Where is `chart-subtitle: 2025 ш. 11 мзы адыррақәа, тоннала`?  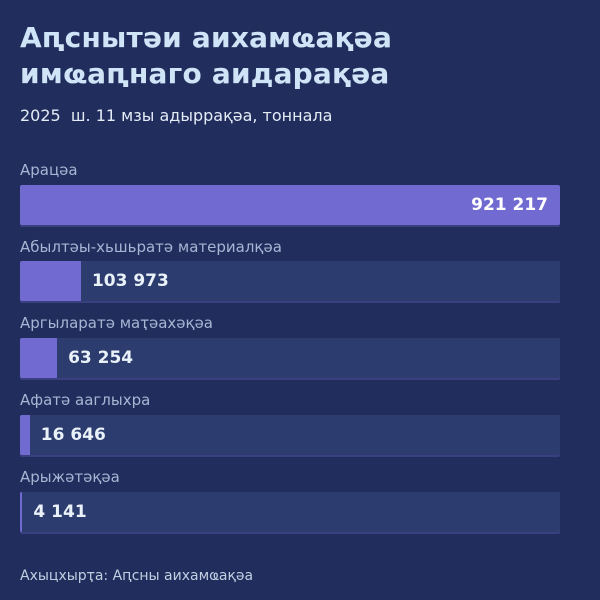
chart-subtitle: 2025 ш. 11 мзы адыррақәа, тоннала is located at coordinates (176, 115).